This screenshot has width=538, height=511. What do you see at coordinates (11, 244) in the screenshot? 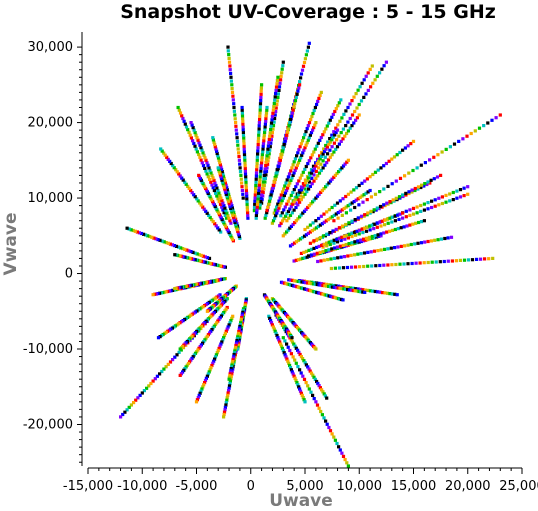
I see `y-axis-label: Vwave` at bounding box center [11, 244].